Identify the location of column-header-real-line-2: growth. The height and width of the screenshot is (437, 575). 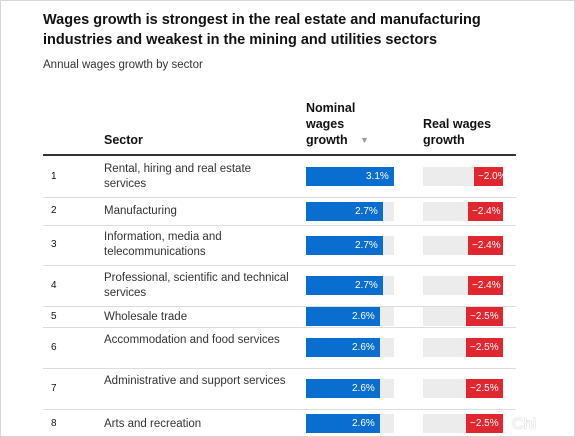
(444, 140).